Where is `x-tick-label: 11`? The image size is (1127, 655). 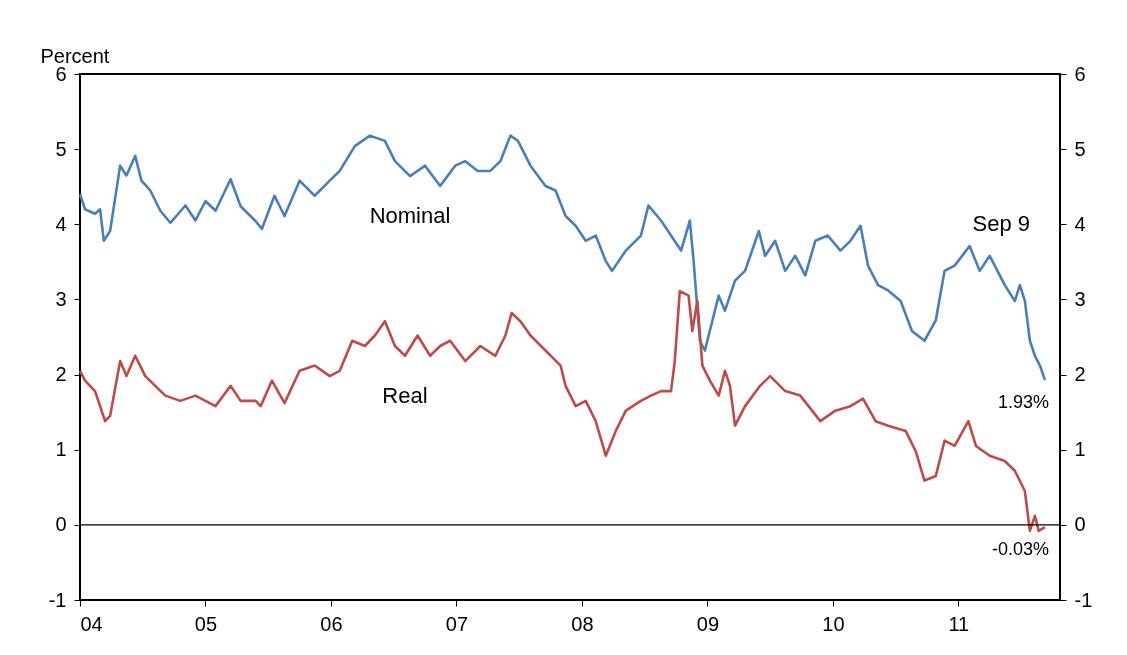
x-tick-label: 11 is located at coordinates (959, 623).